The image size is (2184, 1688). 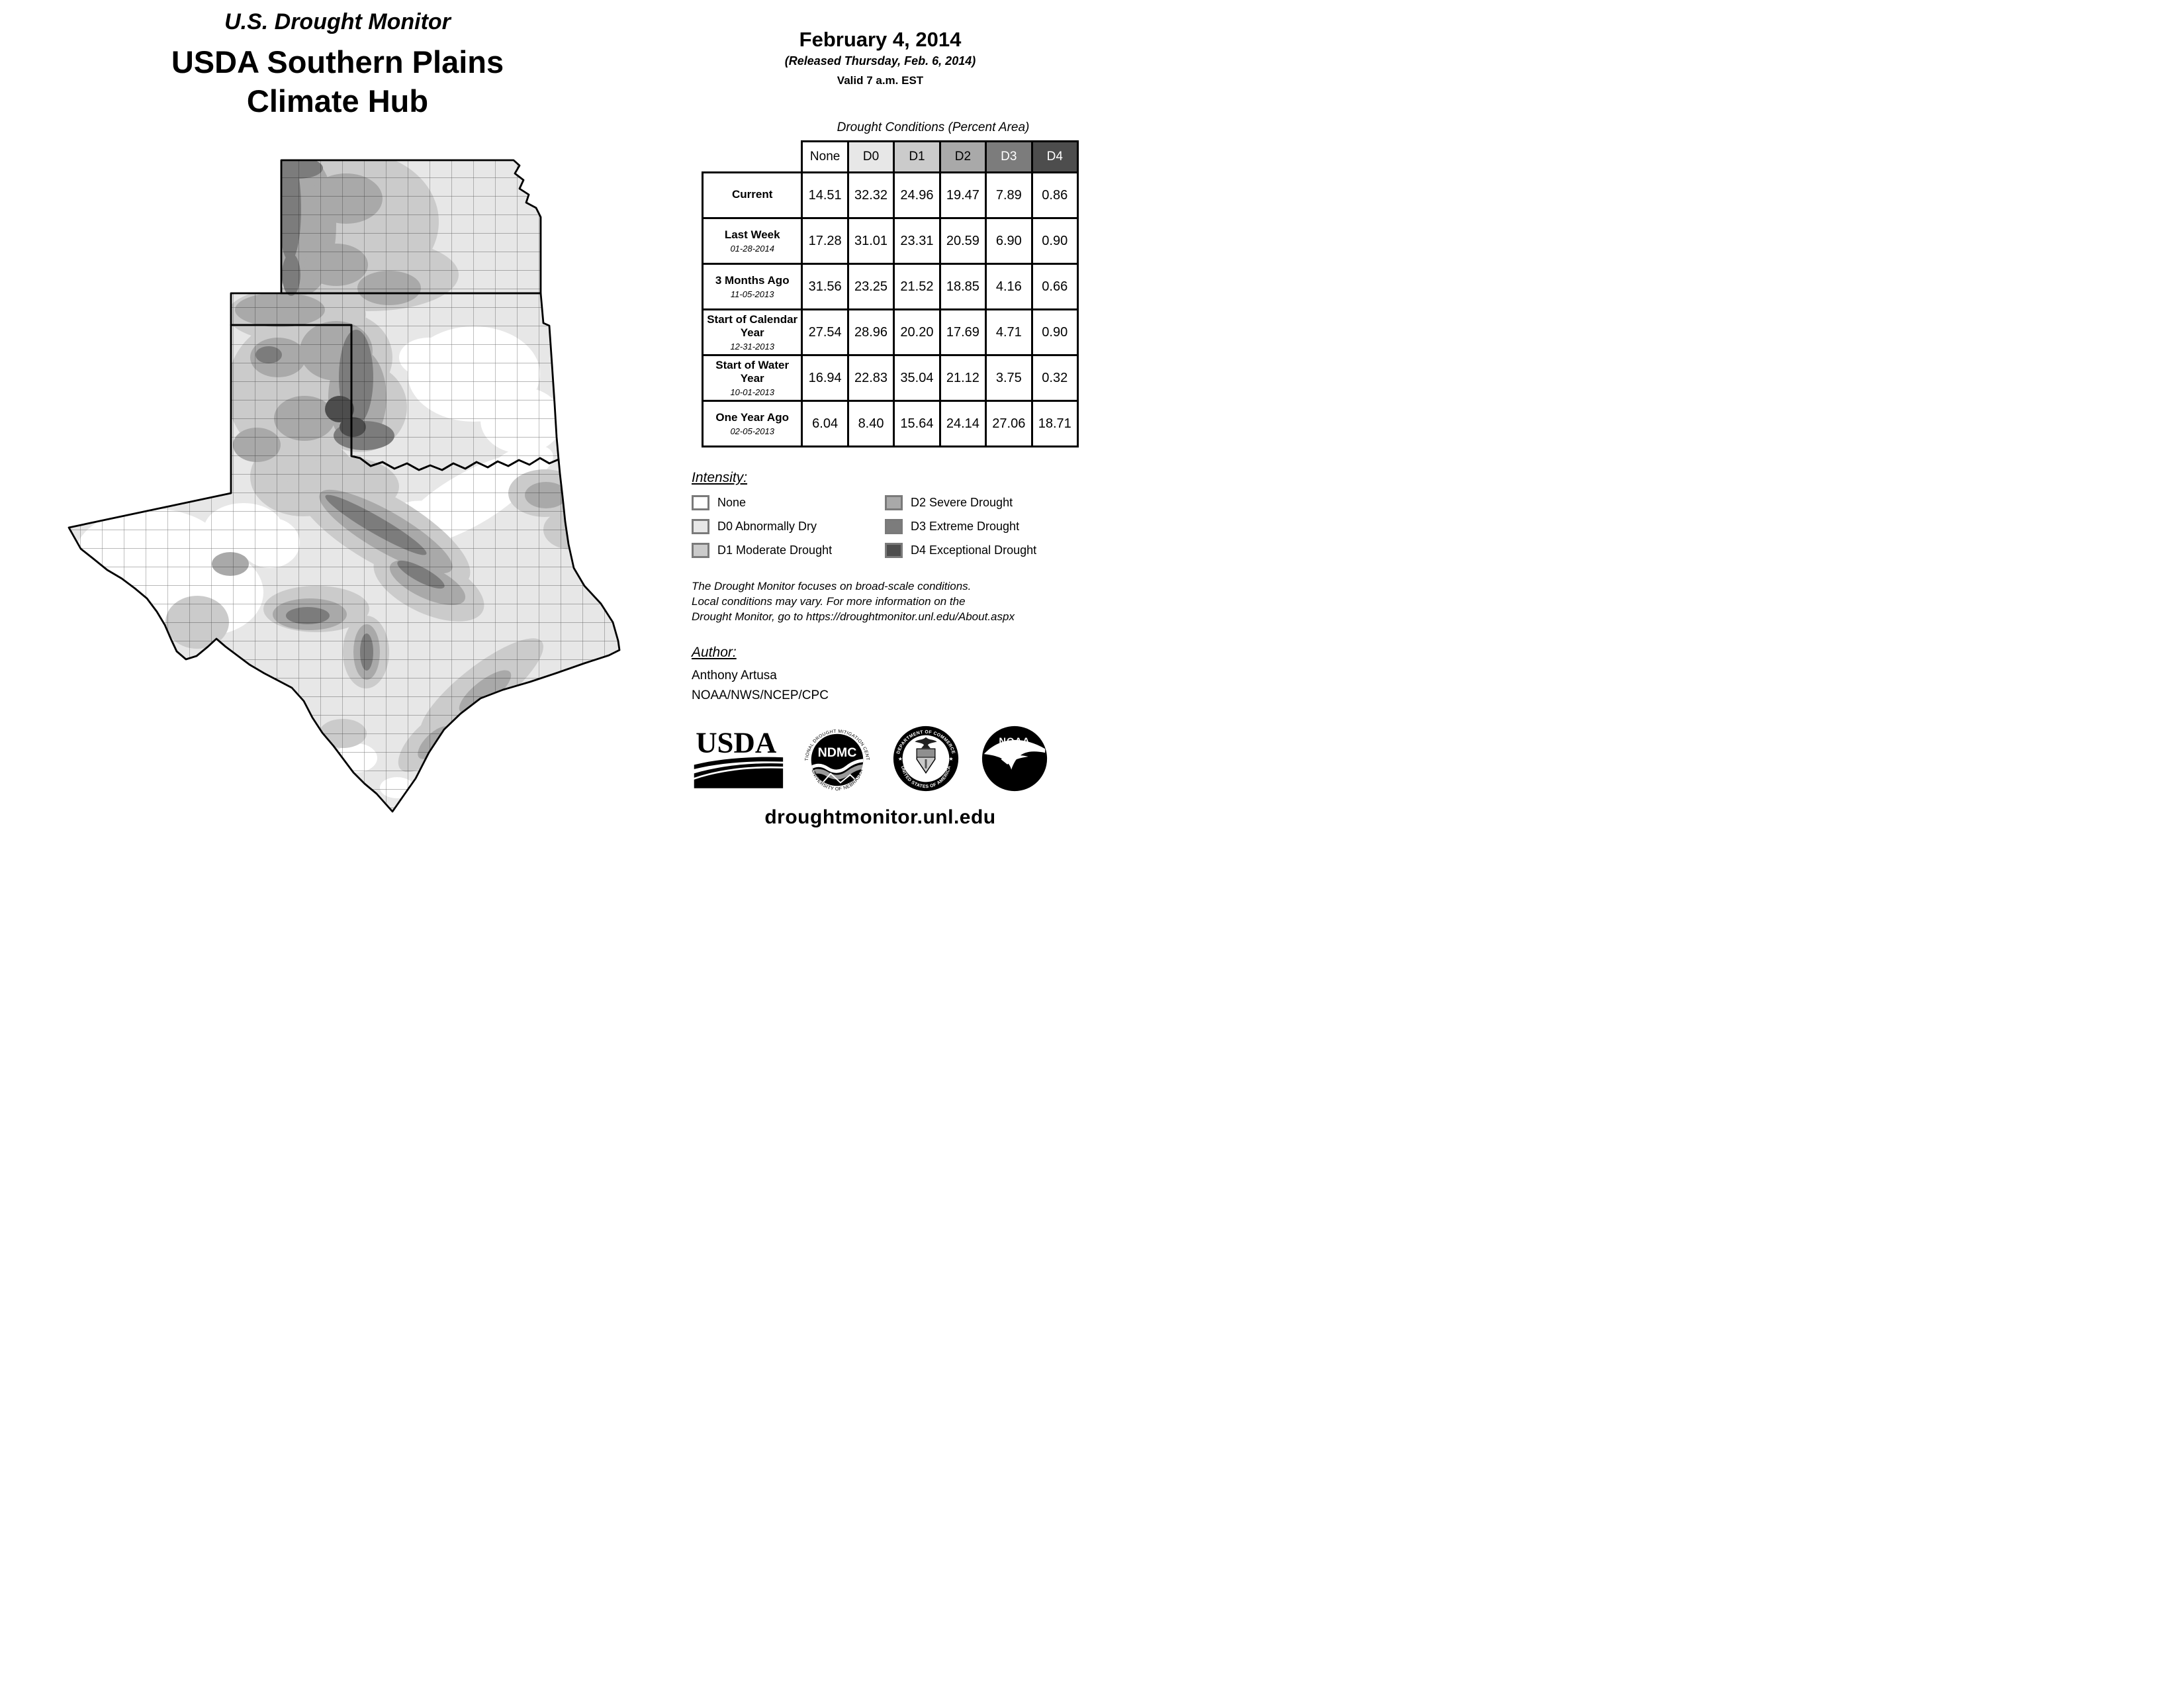 I want to click on drought-map, so click(x=344, y=487).